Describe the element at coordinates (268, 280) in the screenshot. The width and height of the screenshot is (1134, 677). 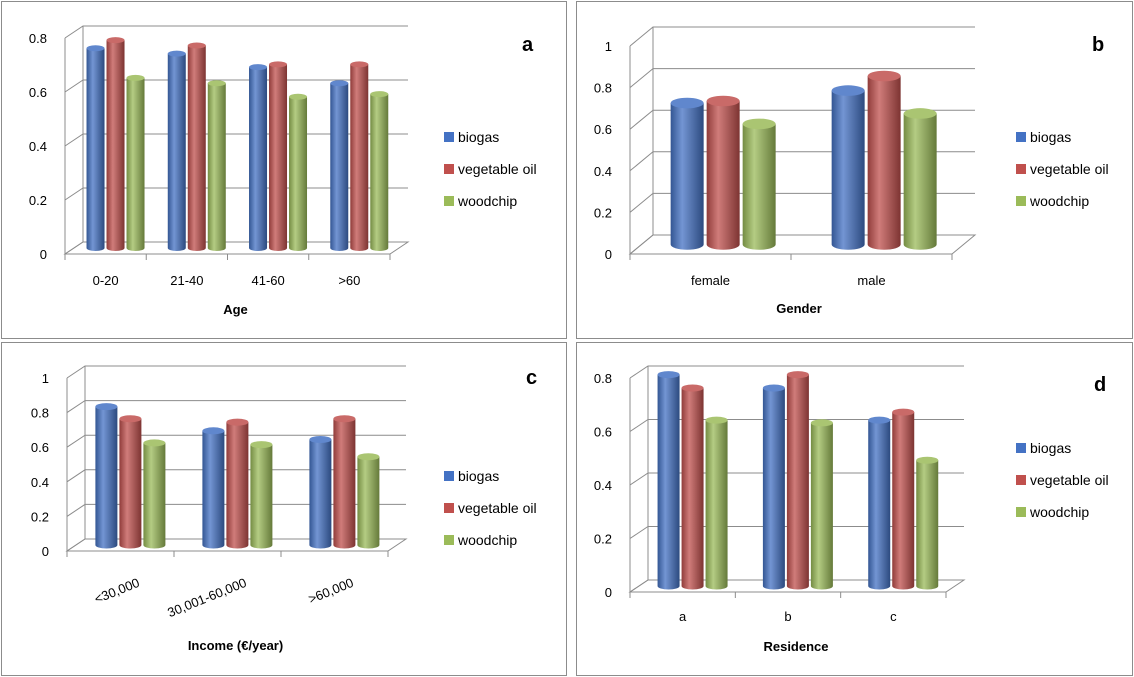
I see `x-tick-label: 41-60` at that location.